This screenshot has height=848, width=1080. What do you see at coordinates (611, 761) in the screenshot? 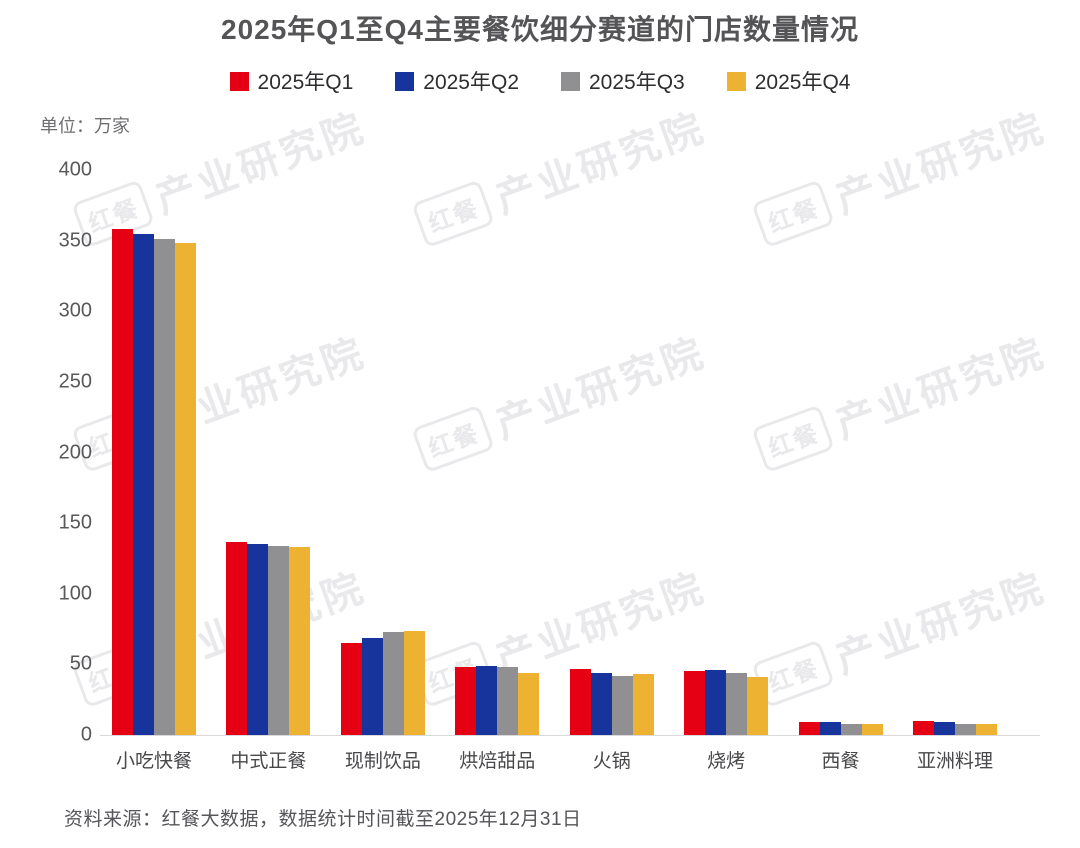
I see `category-label: 火锅` at bounding box center [611, 761].